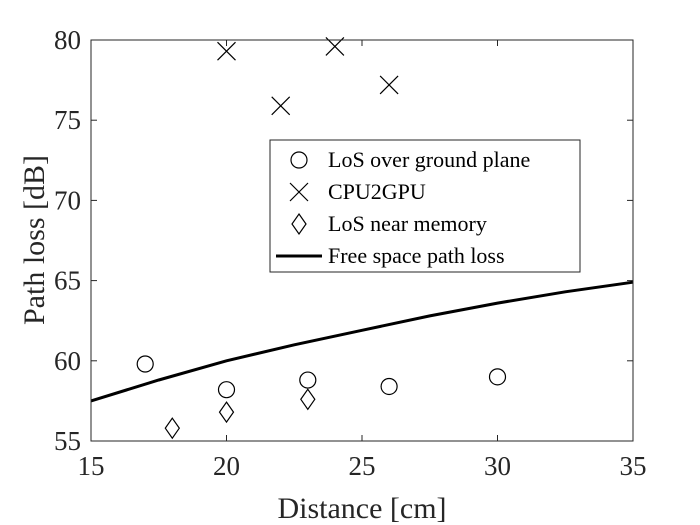 This screenshot has height=525, width=700. Describe the element at coordinates (67, 200) in the screenshot. I see `y-tick-label-70: 70` at that location.